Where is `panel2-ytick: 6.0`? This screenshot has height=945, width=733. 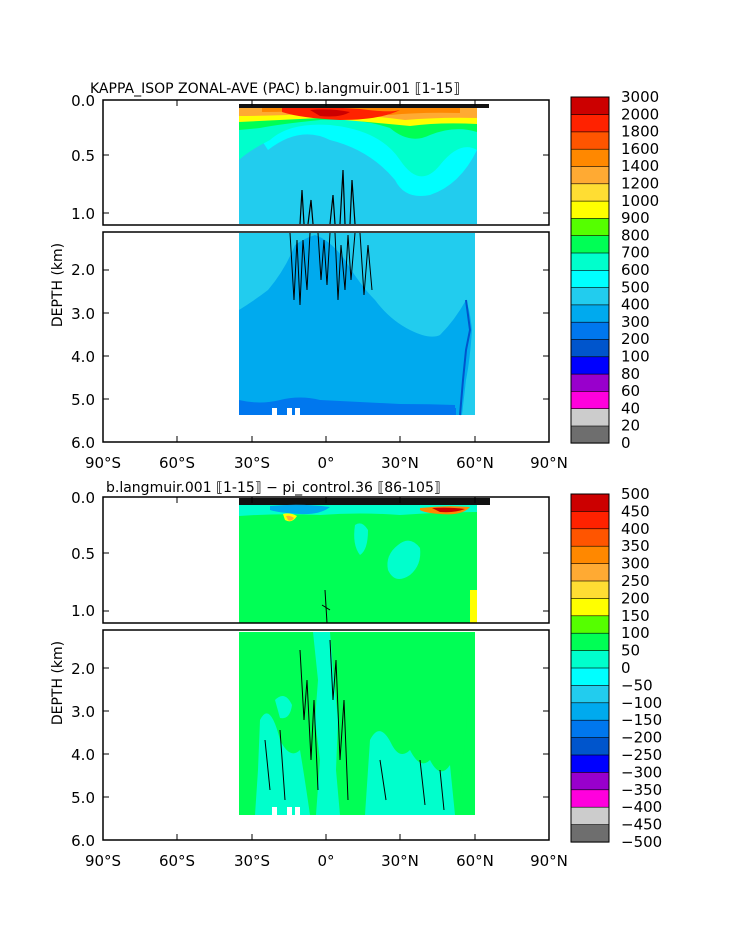
panel2-ytick: 6.0 is located at coordinates (83, 841).